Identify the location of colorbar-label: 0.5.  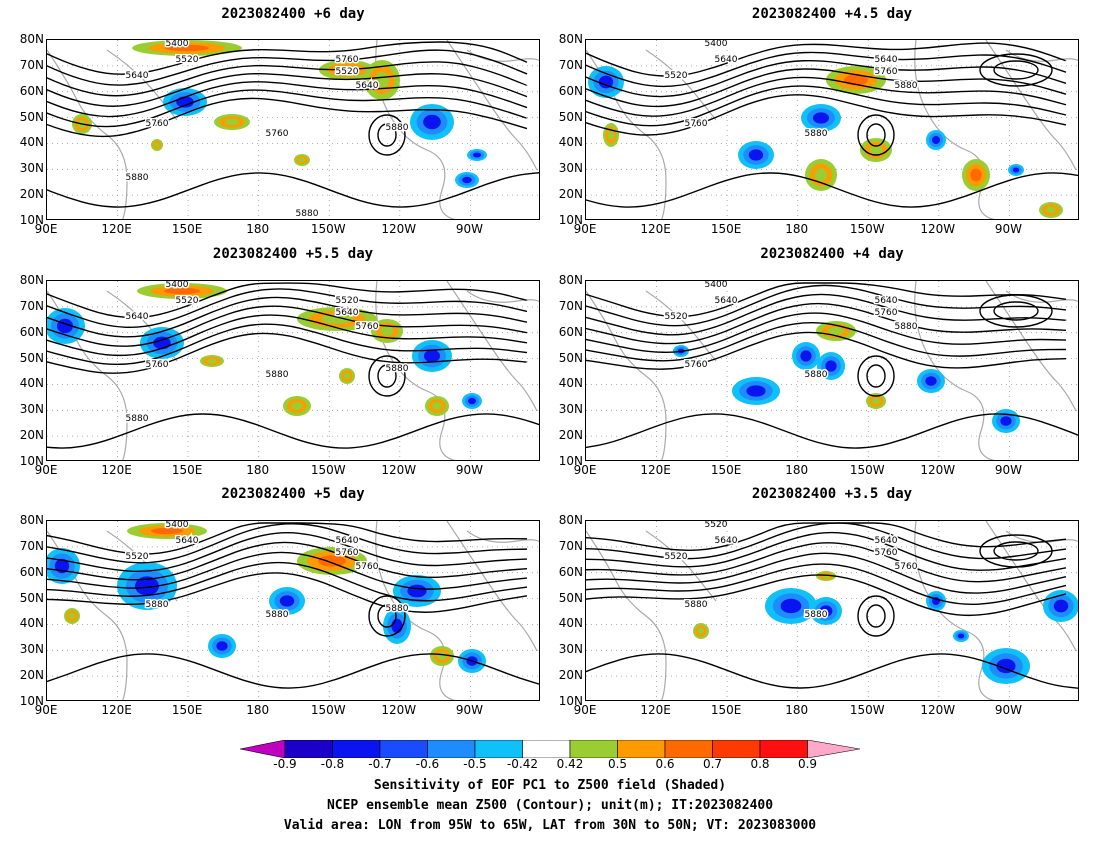
(617, 764).